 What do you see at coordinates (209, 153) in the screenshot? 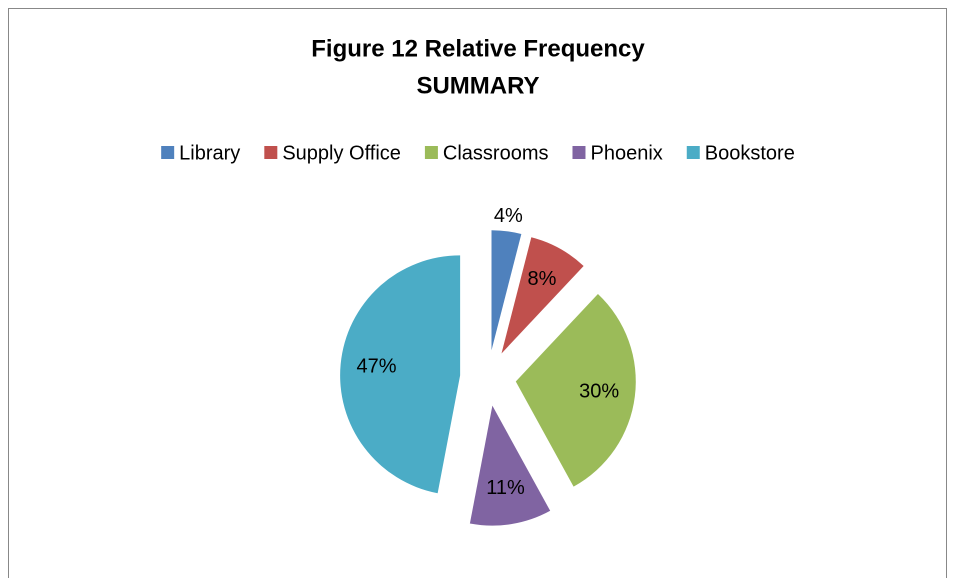
I see `legend-label: Library` at bounding box center [209, 153].